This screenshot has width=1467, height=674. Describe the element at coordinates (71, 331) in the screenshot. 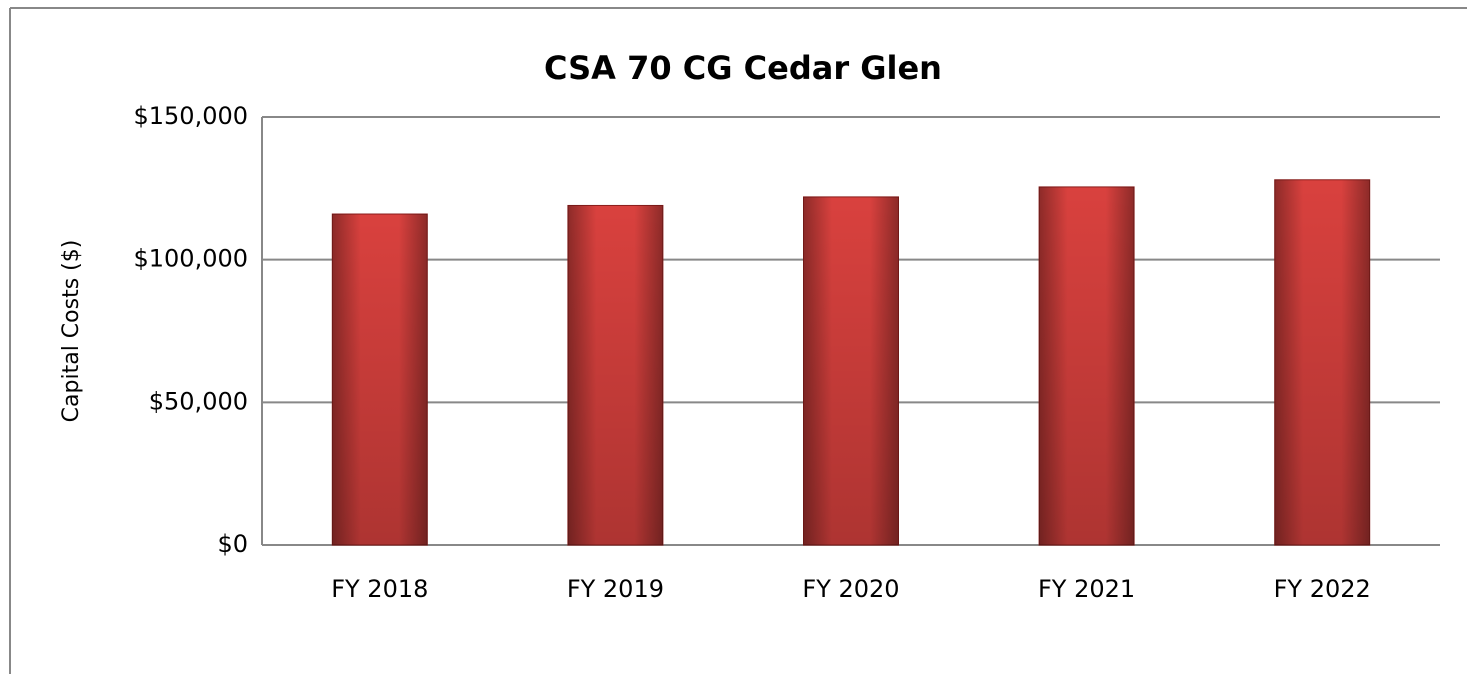

I see `y-axis-title: Capital Costs ($)` at that location.